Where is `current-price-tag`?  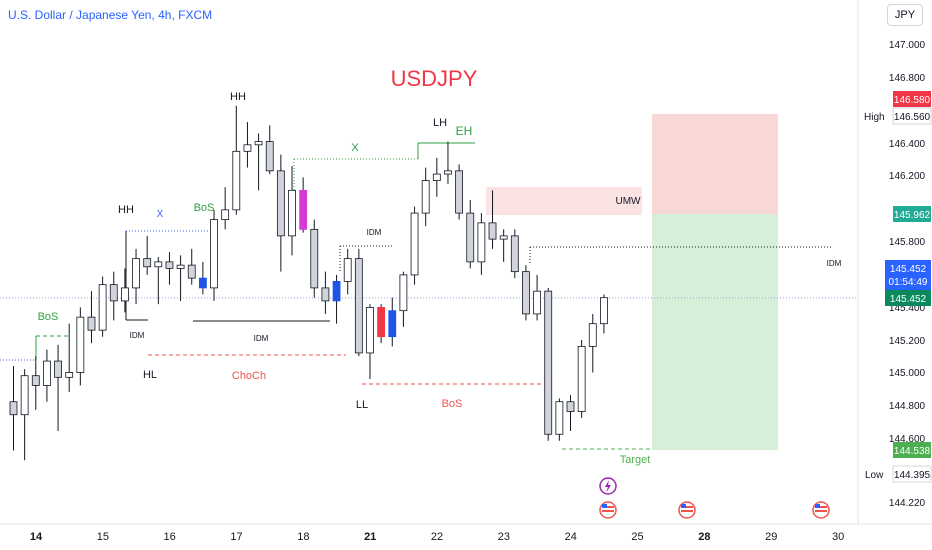 current-price-tag is located at coordinates (908, 275).